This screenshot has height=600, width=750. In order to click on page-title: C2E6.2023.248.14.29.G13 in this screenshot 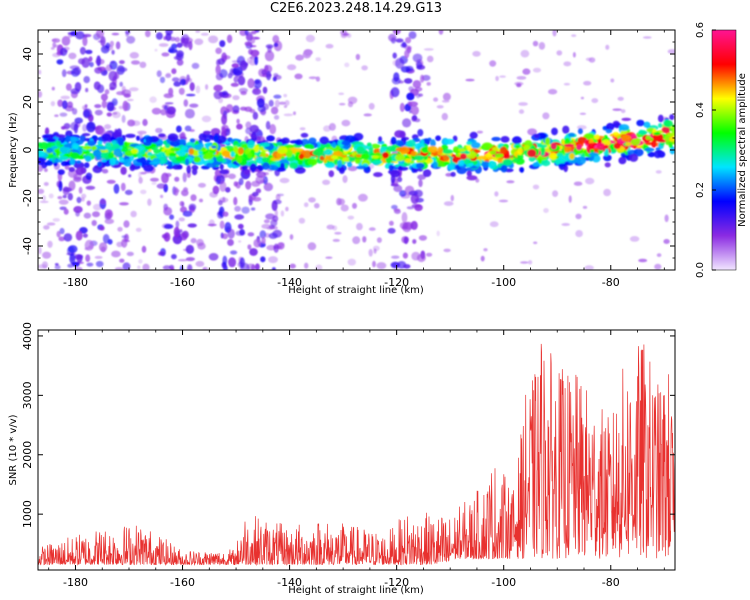, I will do `click(356, 8)`.